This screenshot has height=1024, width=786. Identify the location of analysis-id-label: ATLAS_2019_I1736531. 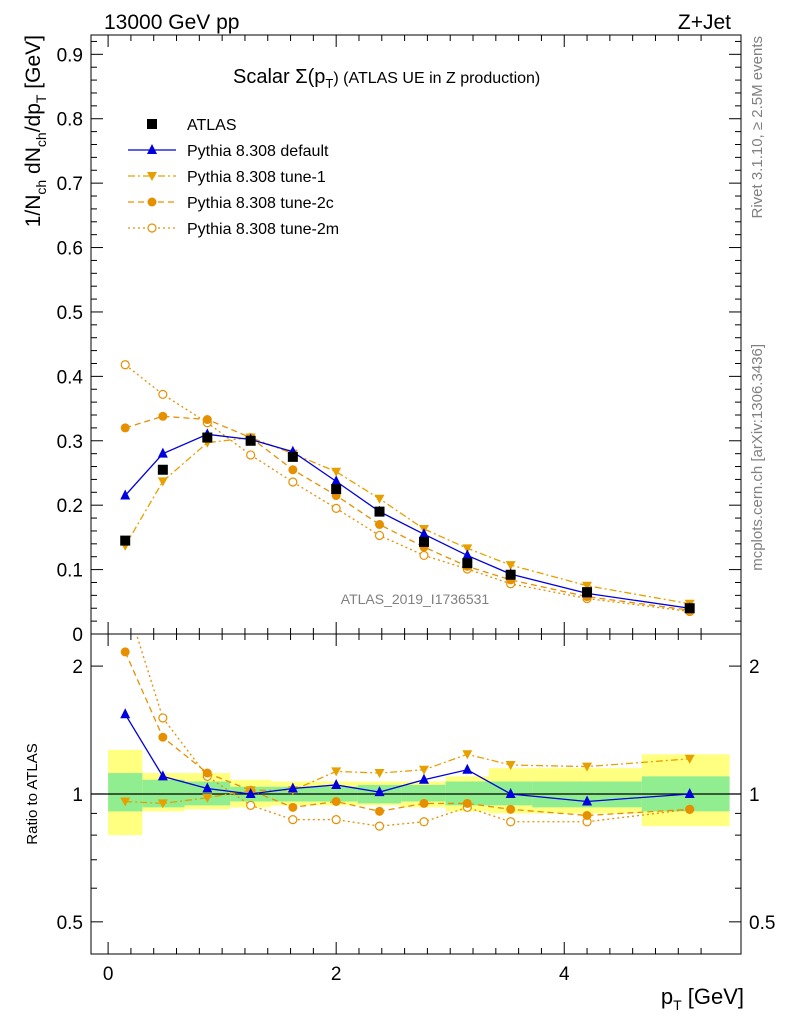
(415, 599).